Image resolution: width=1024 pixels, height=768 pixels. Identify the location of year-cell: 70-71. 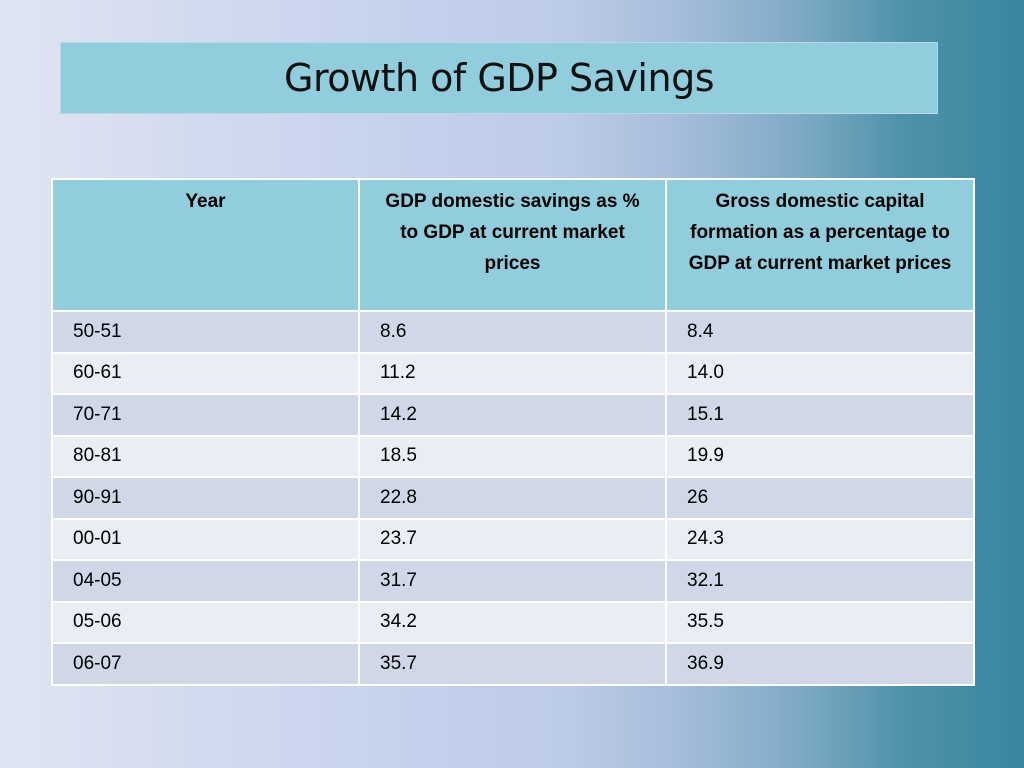
(205, 415).